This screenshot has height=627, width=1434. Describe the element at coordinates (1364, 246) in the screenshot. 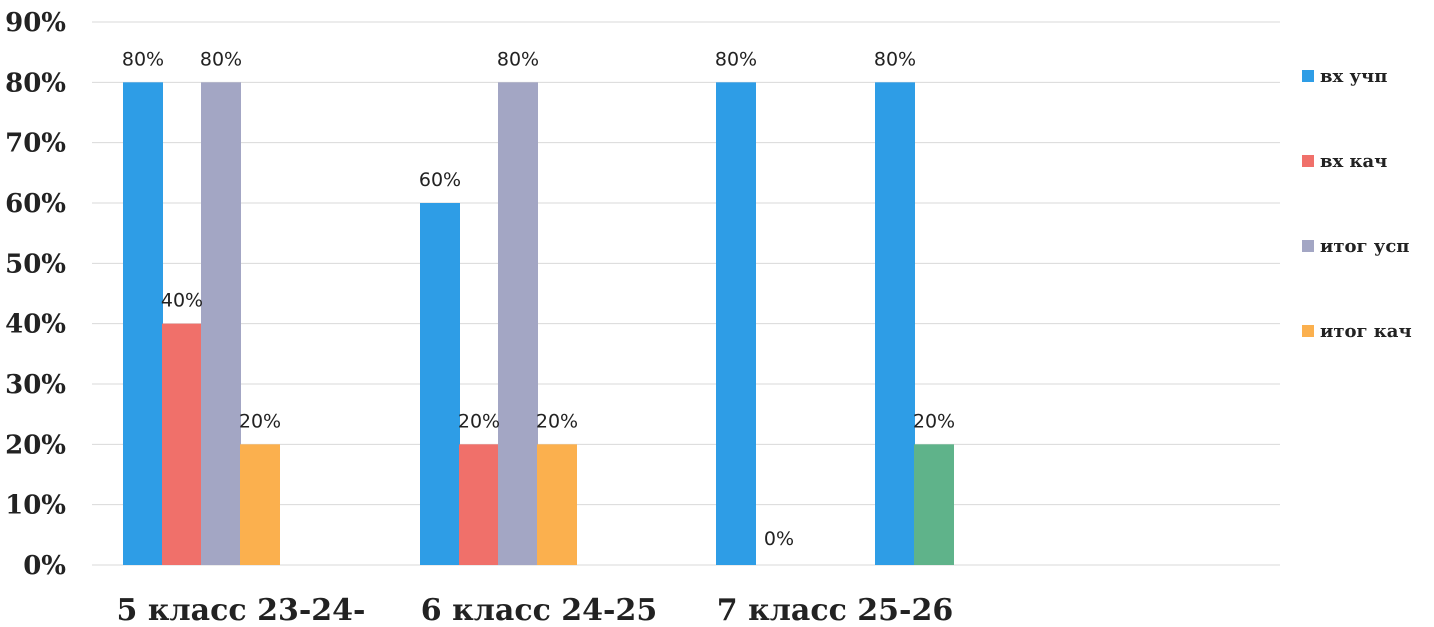

I see `legend-label: итог усп` at that location.